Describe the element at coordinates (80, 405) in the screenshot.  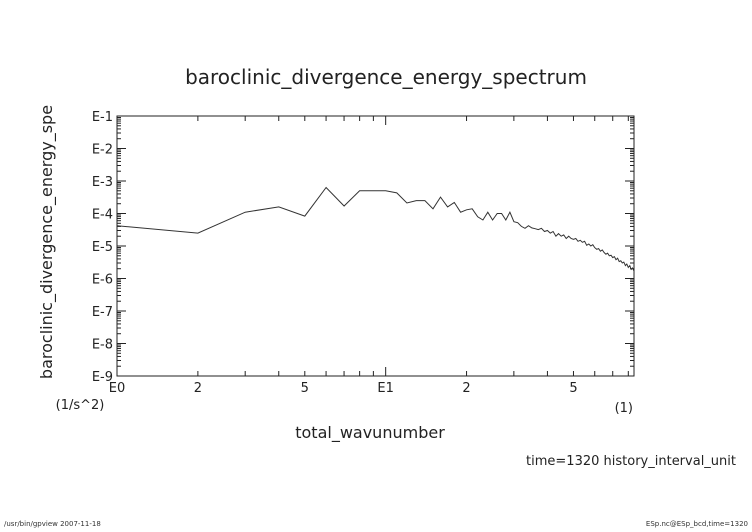
I see `y-axis-unit: (1/s^2)` at that location.